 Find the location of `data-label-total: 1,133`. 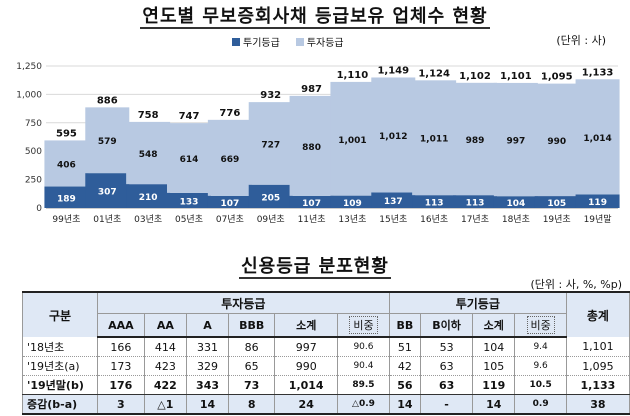

data-label-total: 1,133 is located at coordinates (598, 72).